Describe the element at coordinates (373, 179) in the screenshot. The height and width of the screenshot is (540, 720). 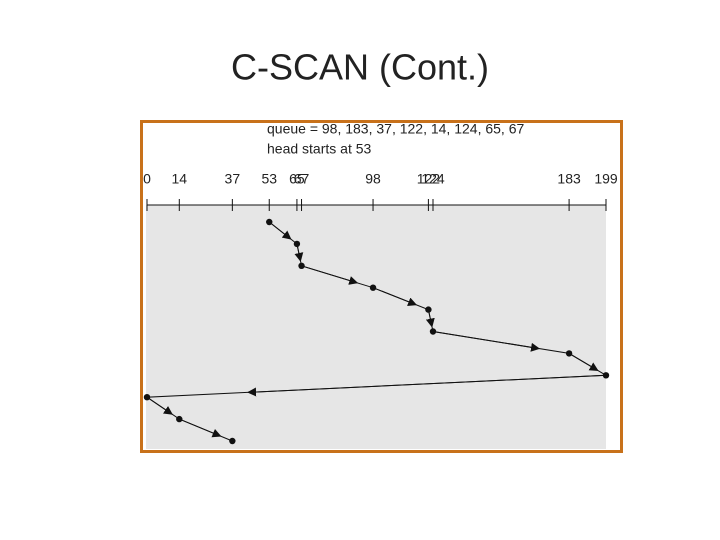
I see `x-tick-label: 98` at that location.